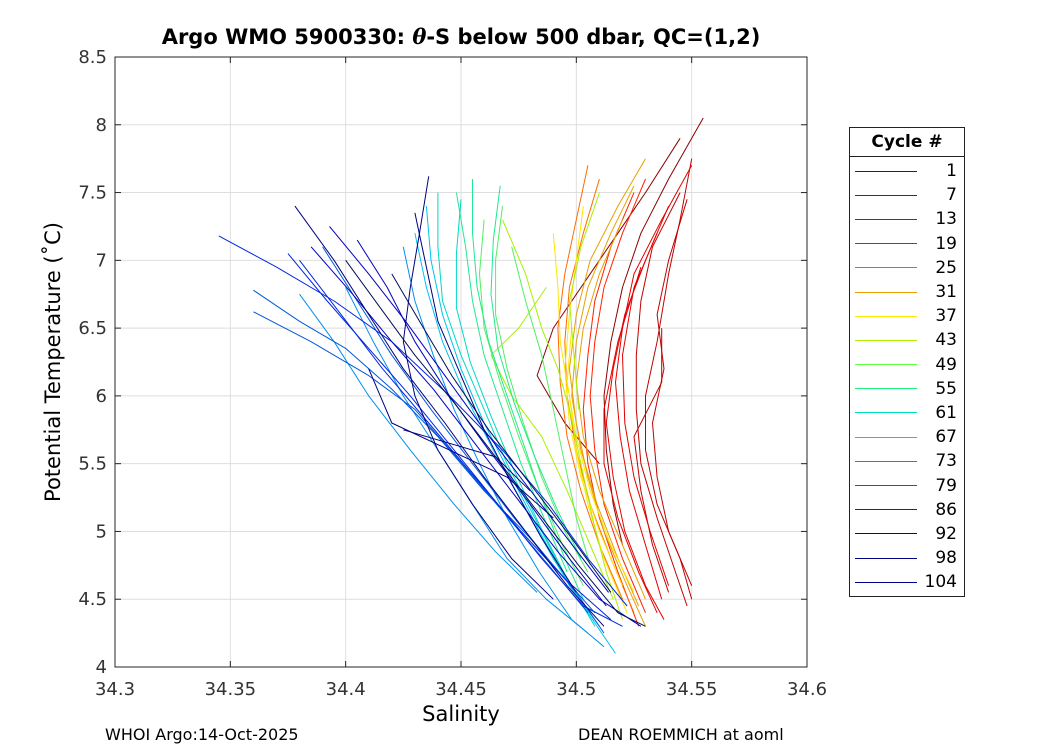  I want to click on legend-item: 37, so click(907, 316).